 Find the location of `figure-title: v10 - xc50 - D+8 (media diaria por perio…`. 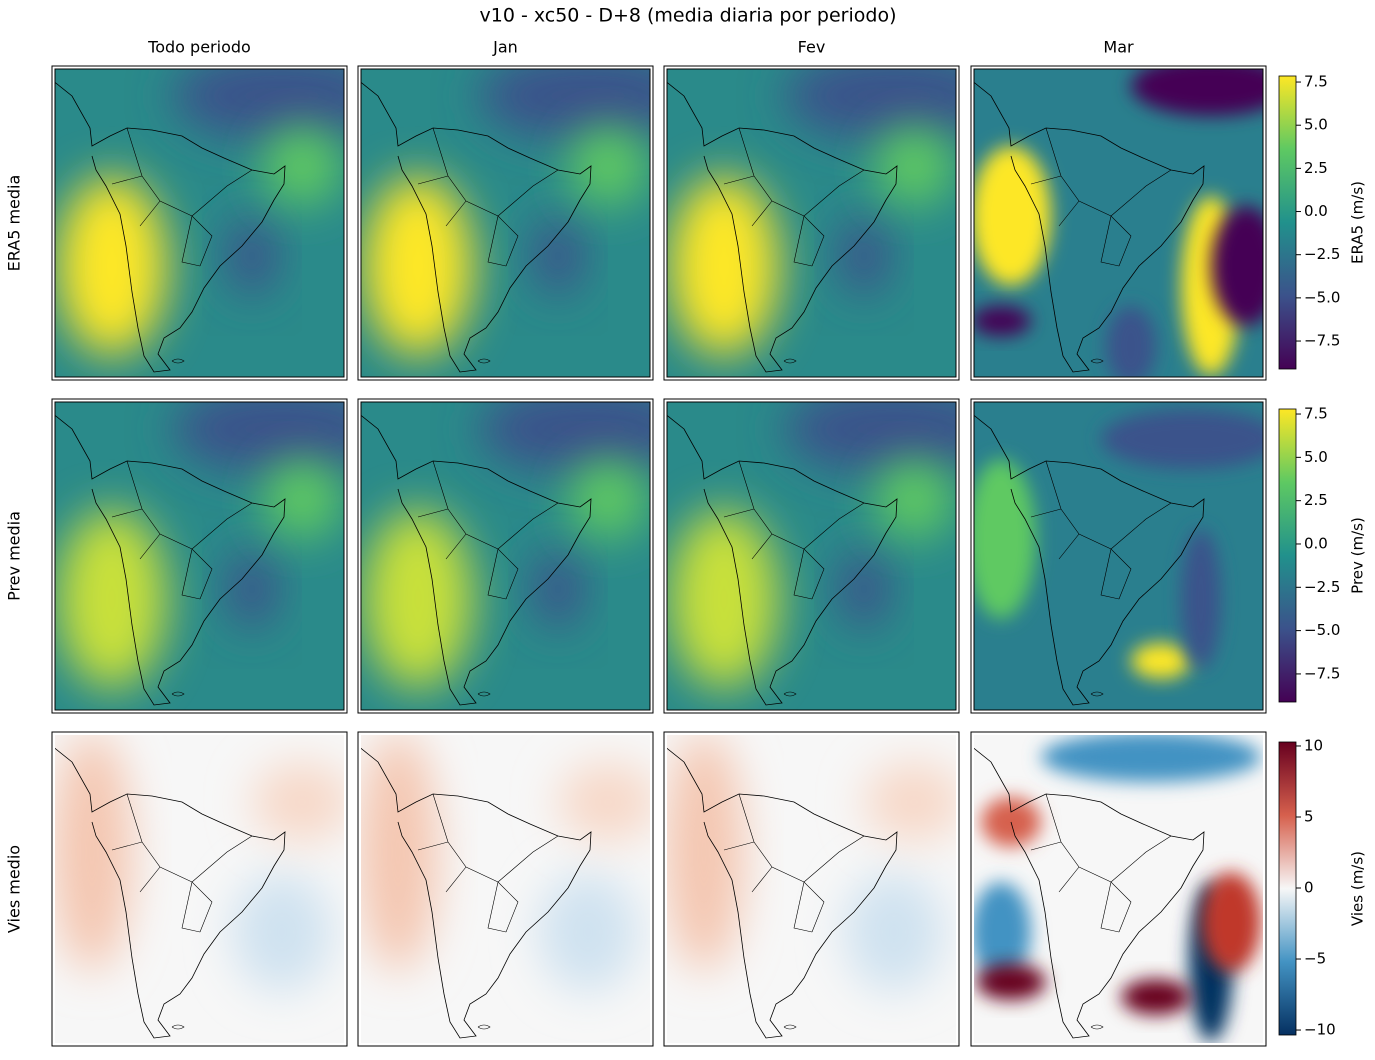

figure-title: v10 - xc50 - D+8 (media diaria por perio… is located at coordinates (688, 16).